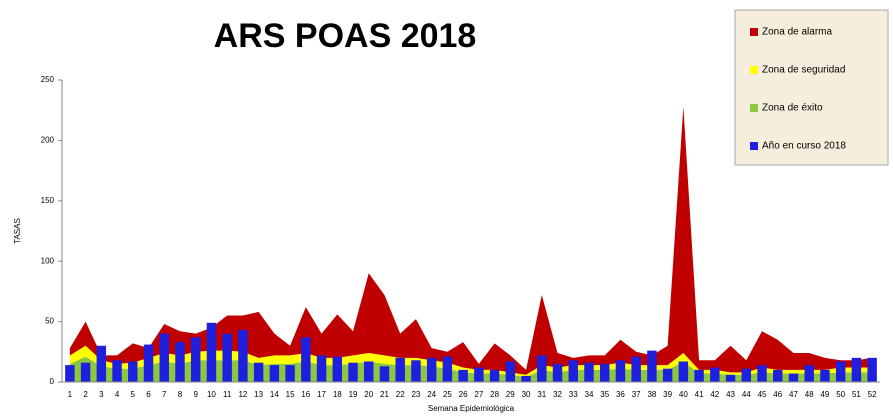 The image size is (893, 420). I want to click on x-tick-label: 50, so click(840, 394).